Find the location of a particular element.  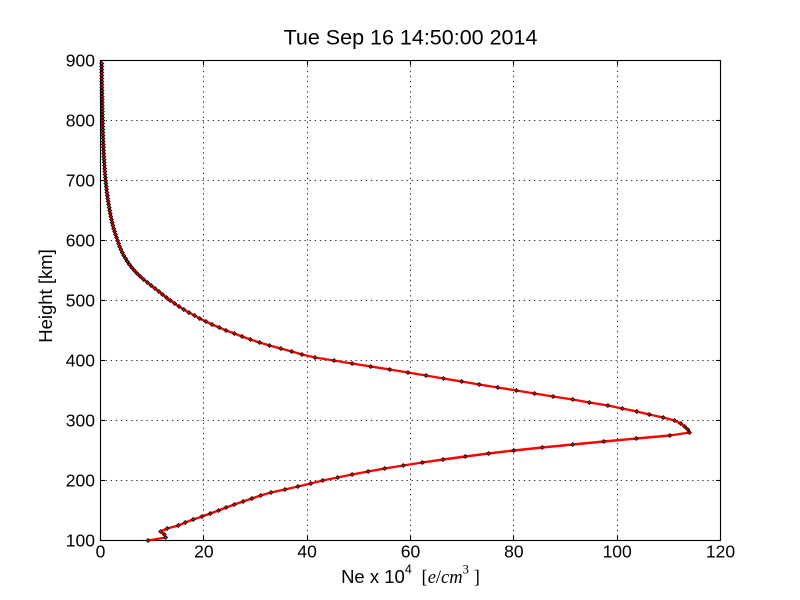

svg-text: 800 is located at coordinates (80, 121).